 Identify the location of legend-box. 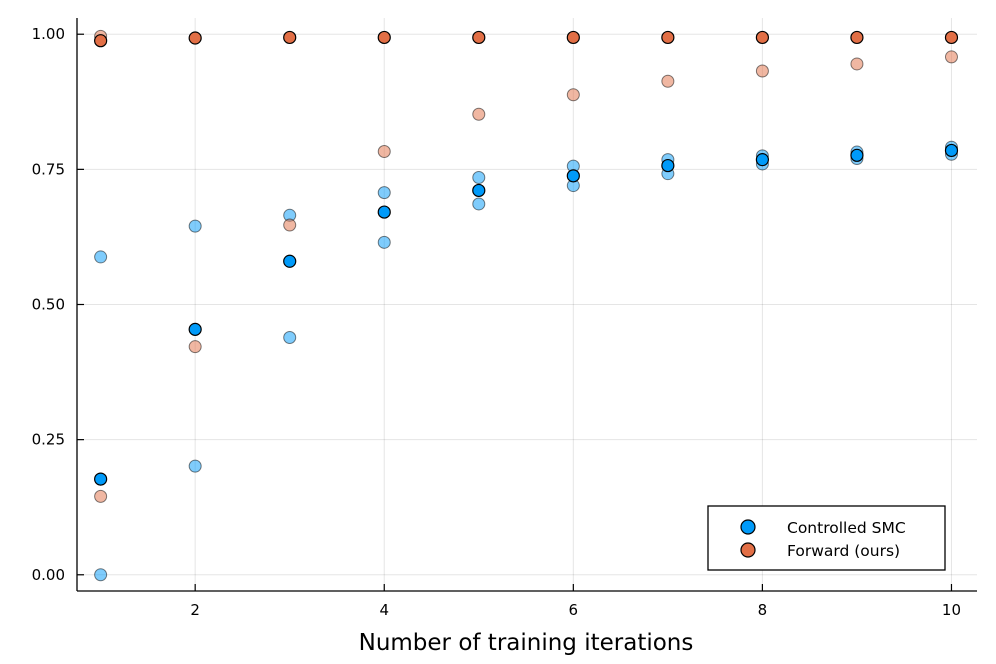
(826, 538).